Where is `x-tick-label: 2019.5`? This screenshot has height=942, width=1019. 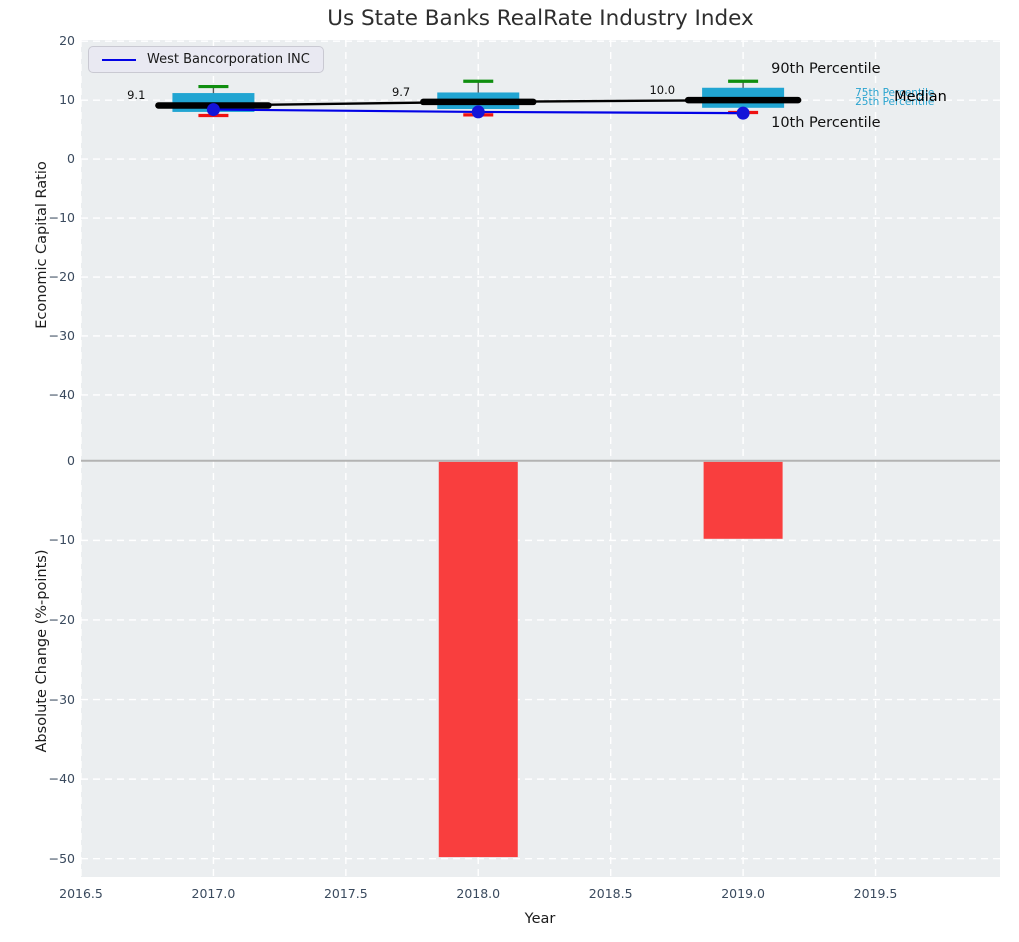
x-tick-label: 2019.5 is located at coordinates (875, 893).